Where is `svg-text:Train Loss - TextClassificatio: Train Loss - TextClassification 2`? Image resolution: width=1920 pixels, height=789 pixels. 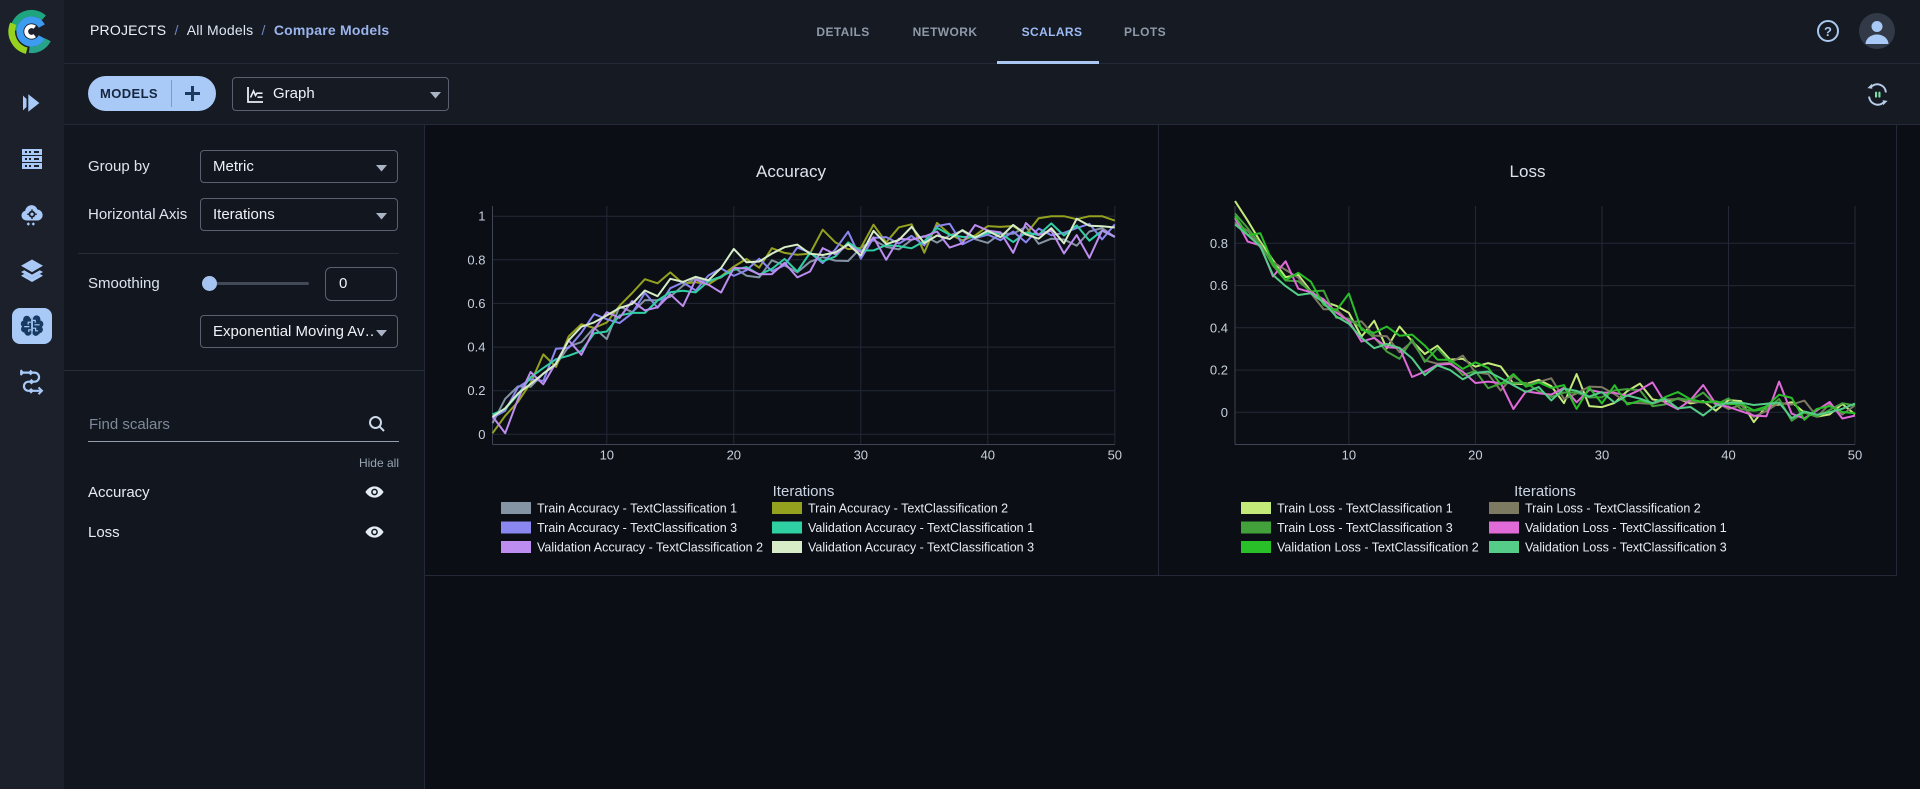
svg-text:Train Loss - TextClassificatio: Train Loss - TextClassification 2 is located at coordinates (1613, 509).